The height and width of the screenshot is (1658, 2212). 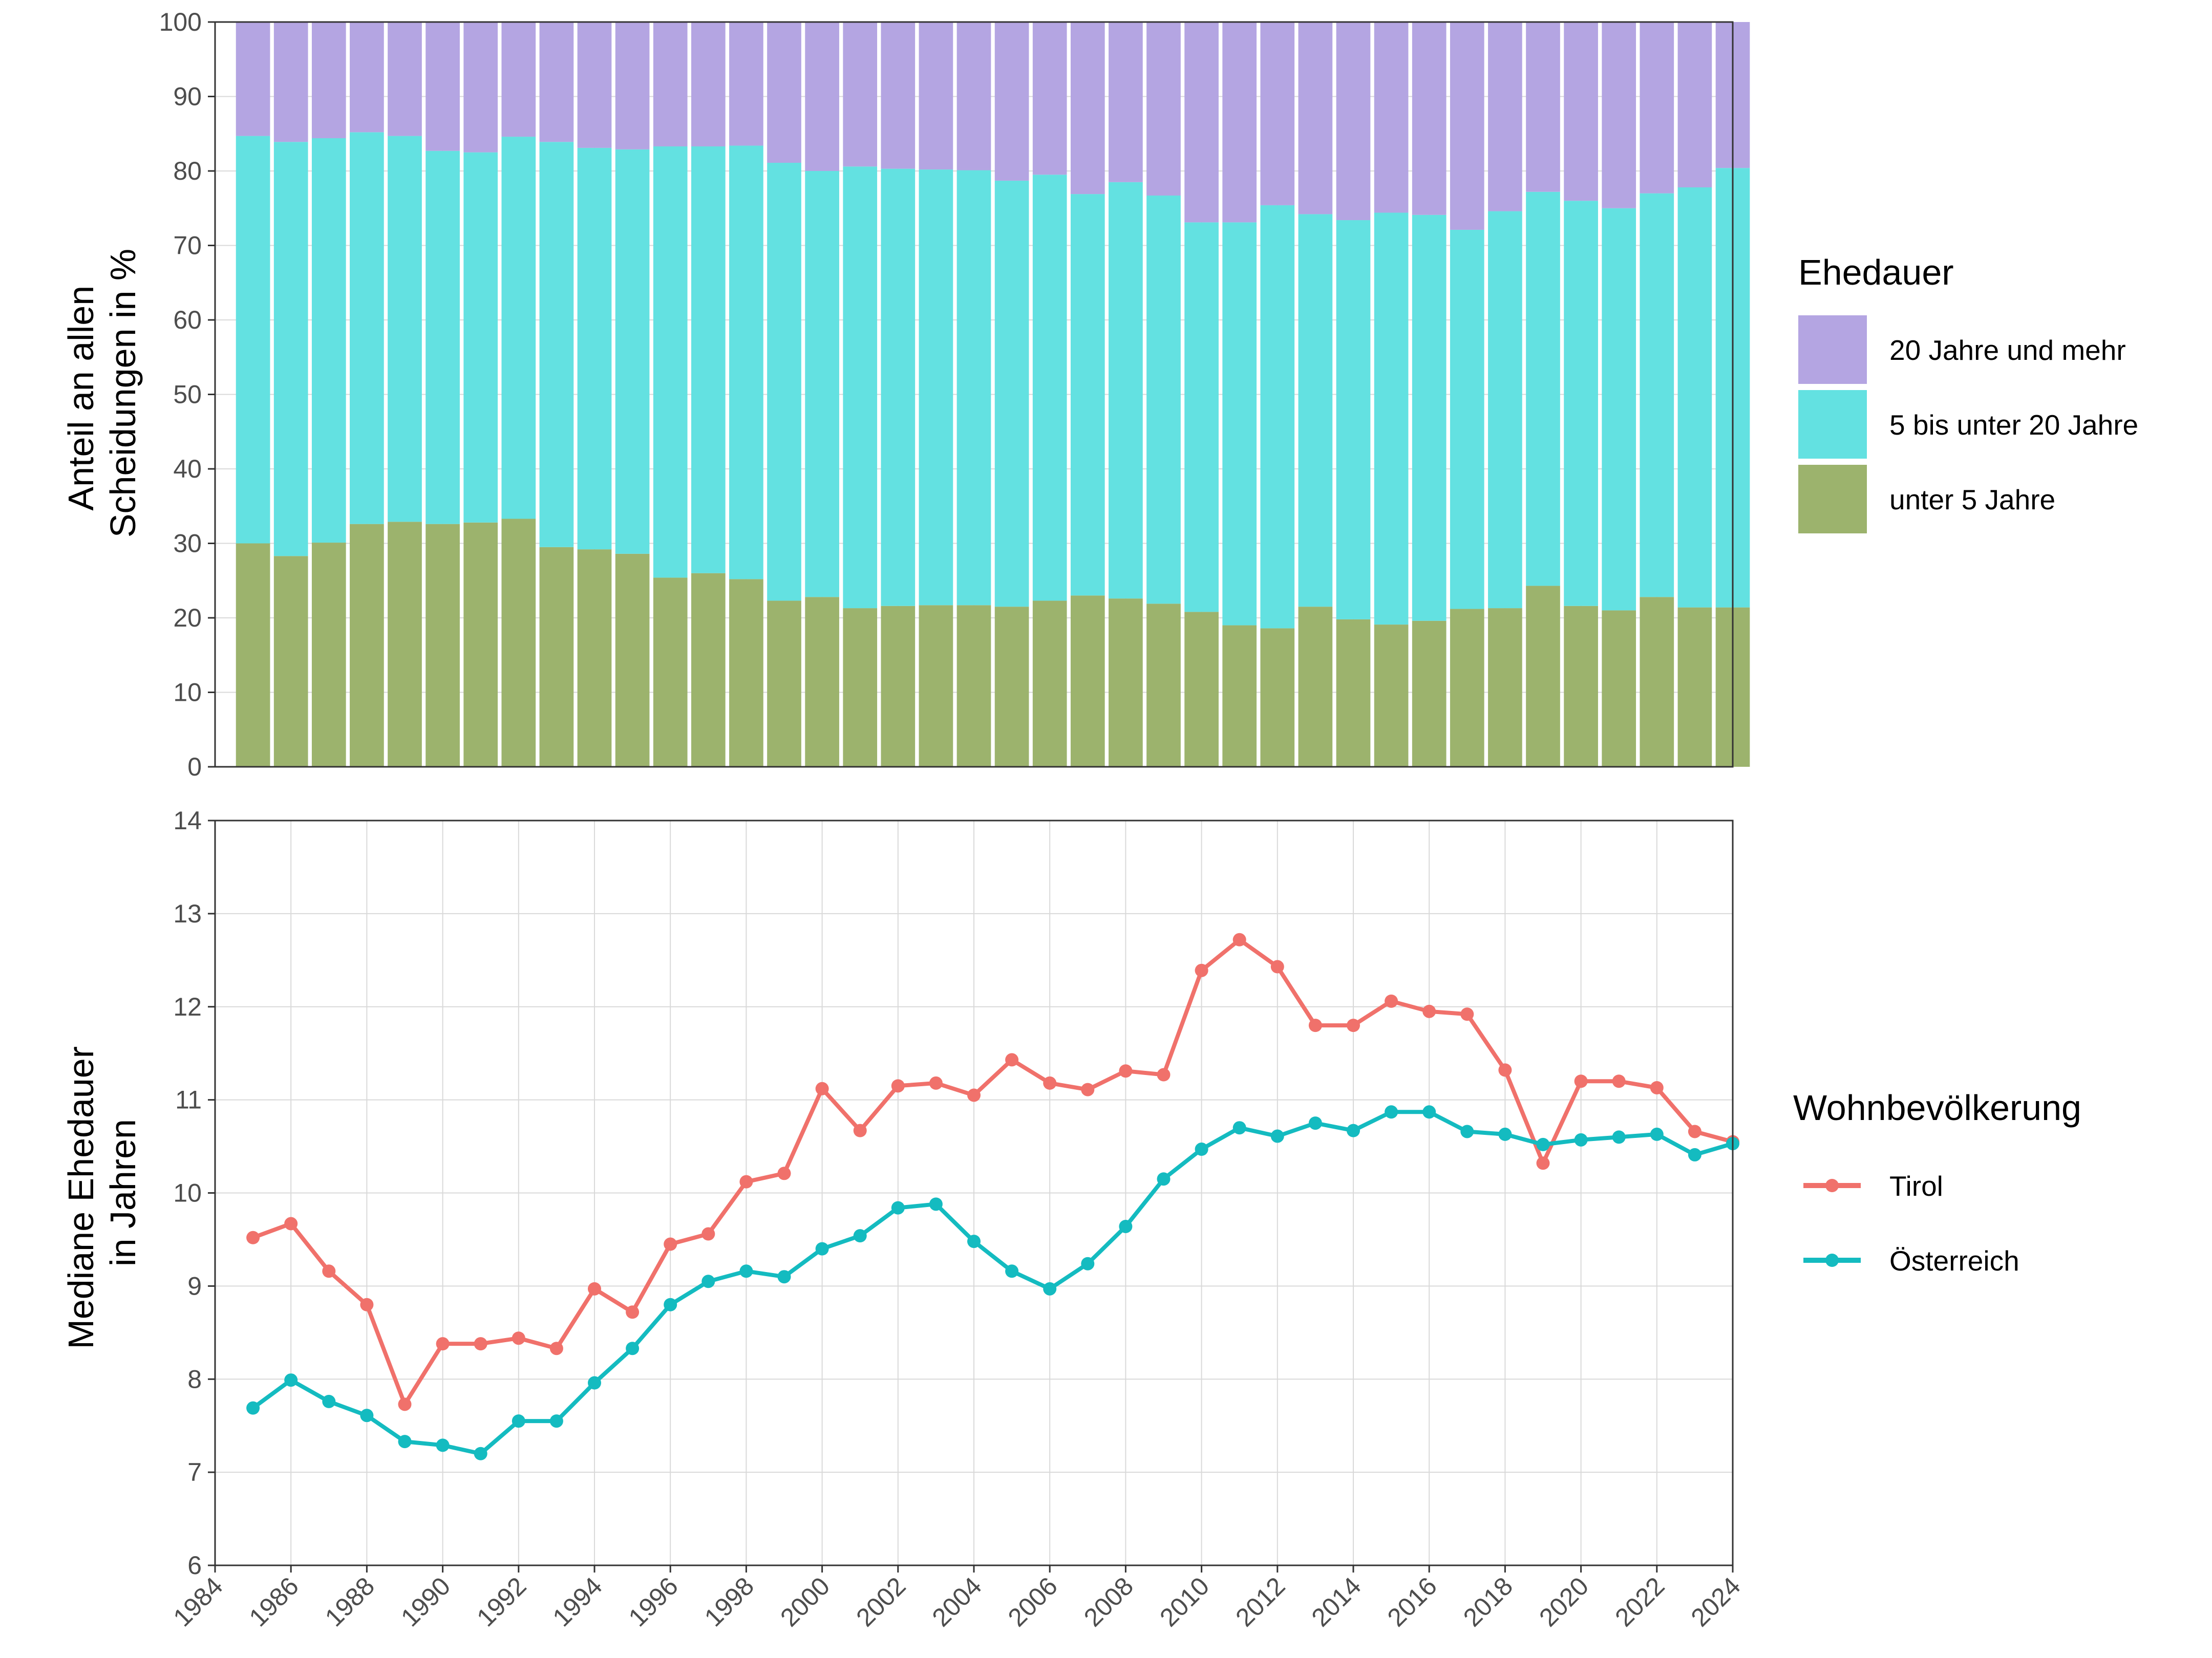 What do you see at coordinates (784, 684) in the screenshot?
I see `bar-unter-5-jahre-1999` at bounding box center [784, 684].